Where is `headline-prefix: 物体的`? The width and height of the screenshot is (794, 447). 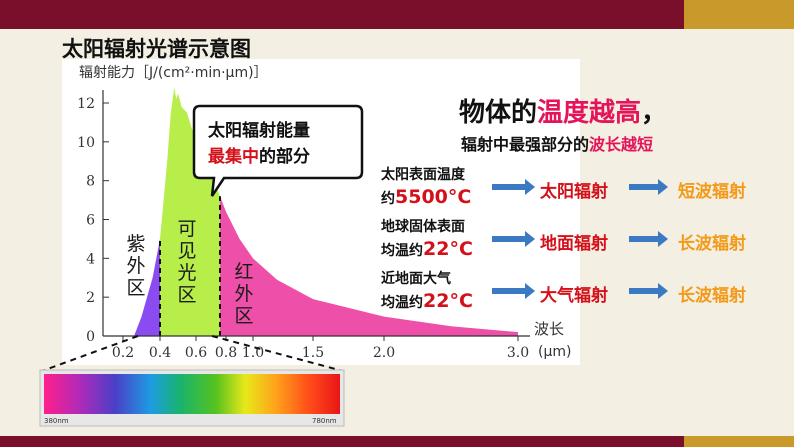 headline-prefix: 物体的 is located at coordinates (498, 113).